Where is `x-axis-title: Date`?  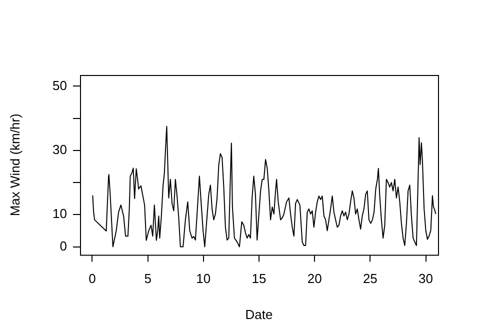 x-axis-title: Date is located at coordinates (259, 314).